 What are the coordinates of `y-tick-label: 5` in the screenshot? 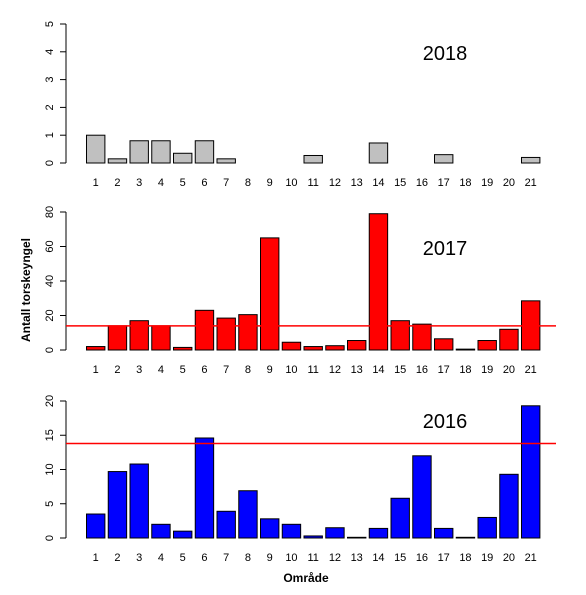 It's located at (50, 504).